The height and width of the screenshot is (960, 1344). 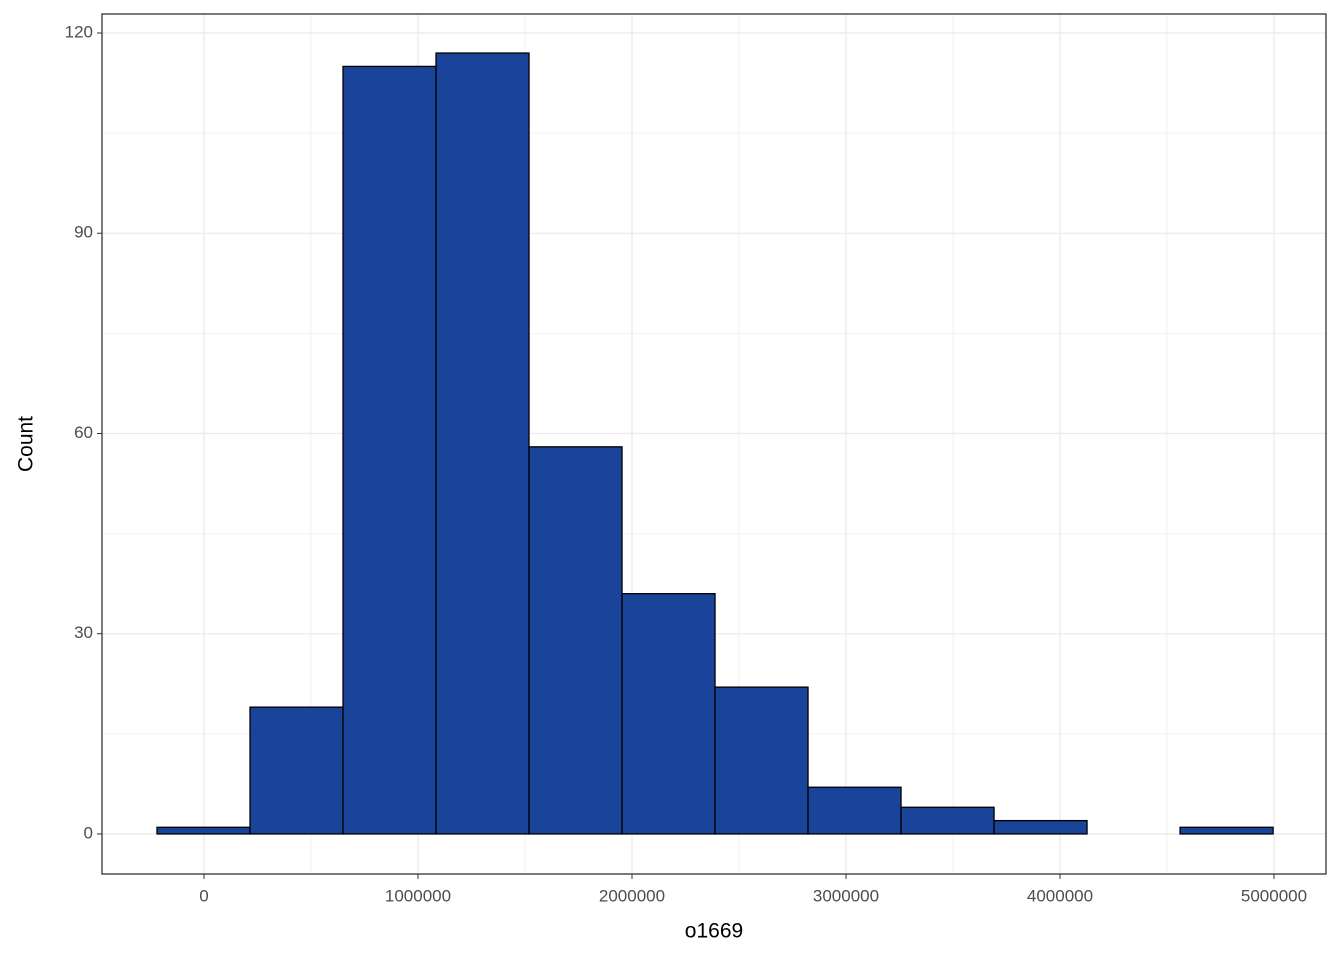 What do you see at coordinates (846, 895) in the screenshot?
I see `x-tick-label: 3000000` at bounding box center [846, 895].